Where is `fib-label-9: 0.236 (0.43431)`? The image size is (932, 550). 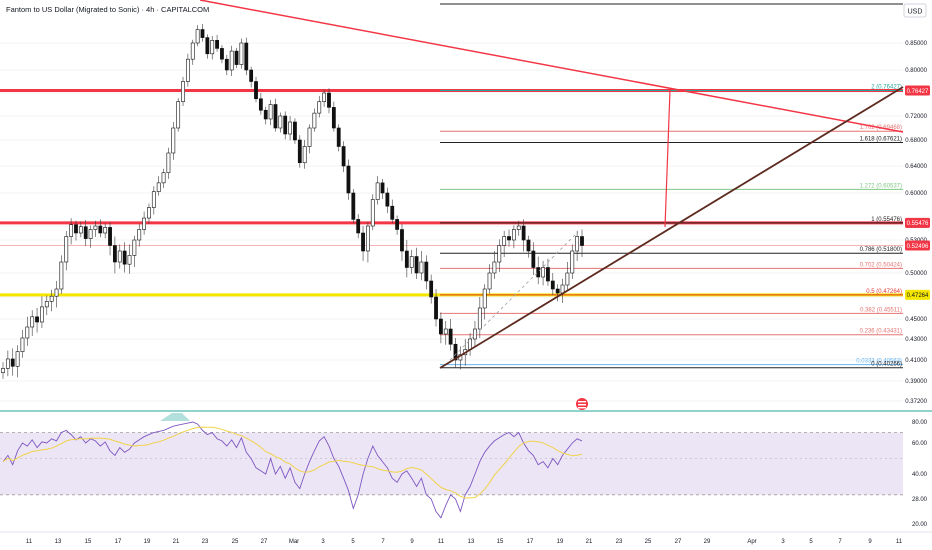
fib-label-9: 0.236 (0.43431) is located at coordinates (881, 332).